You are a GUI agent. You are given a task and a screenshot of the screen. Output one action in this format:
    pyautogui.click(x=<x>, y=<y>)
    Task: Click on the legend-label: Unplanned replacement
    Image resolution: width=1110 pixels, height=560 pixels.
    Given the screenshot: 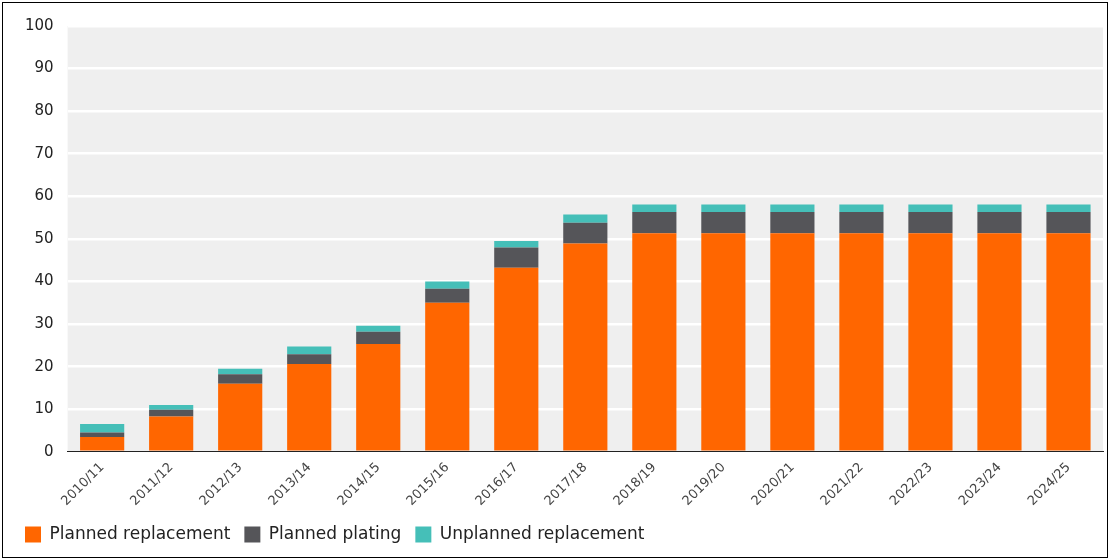 What is the action you would take?
    pyautogui.click(x=542, y=532)
    